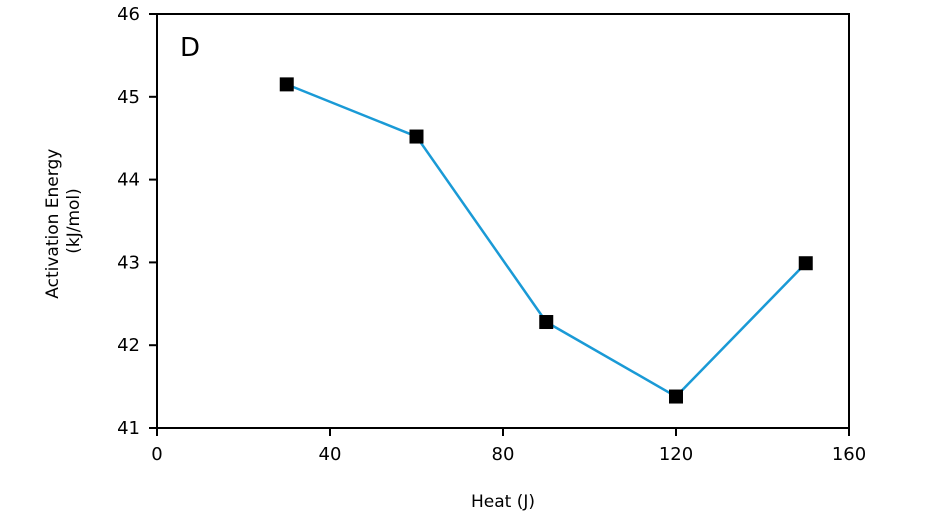  What do you see at coordinates (128, 262) in the screenshot?
I see `y-tick-label: 43` at bounding box center [128, 262].